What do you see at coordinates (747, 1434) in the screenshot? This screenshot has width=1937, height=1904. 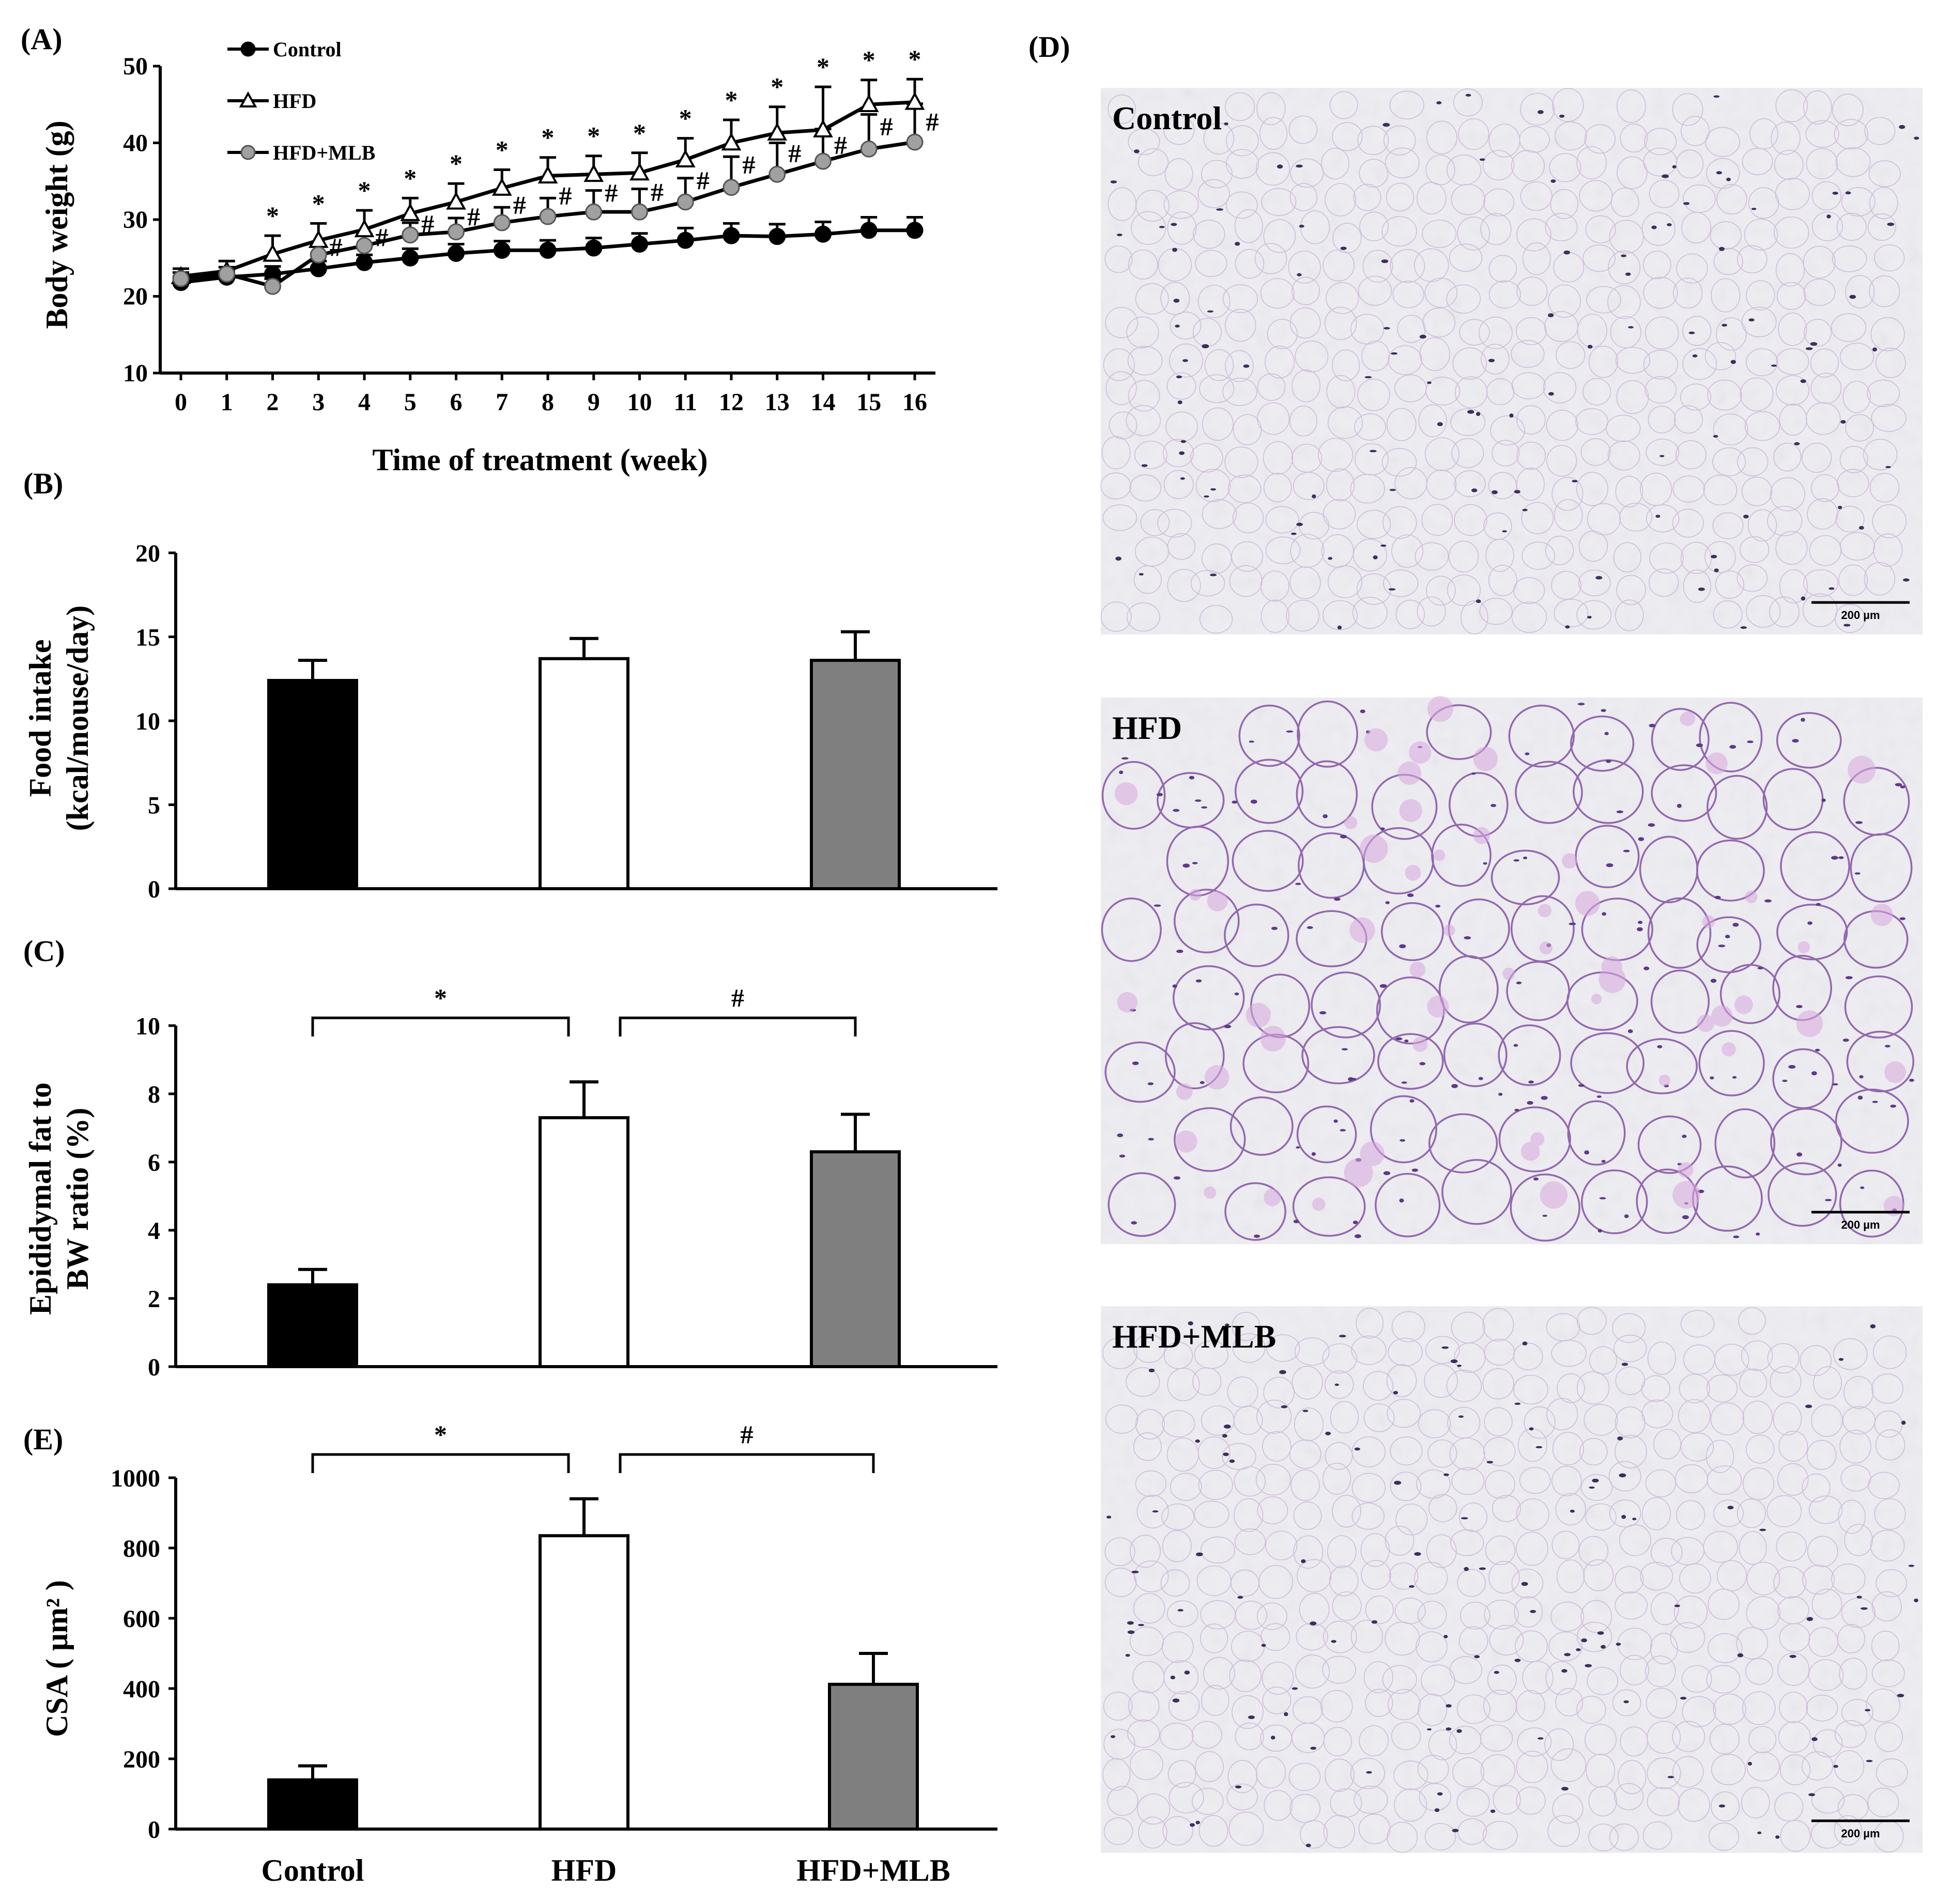 I see `panel-e-bracket-symbol: #` at bounding box center [747, 1434].